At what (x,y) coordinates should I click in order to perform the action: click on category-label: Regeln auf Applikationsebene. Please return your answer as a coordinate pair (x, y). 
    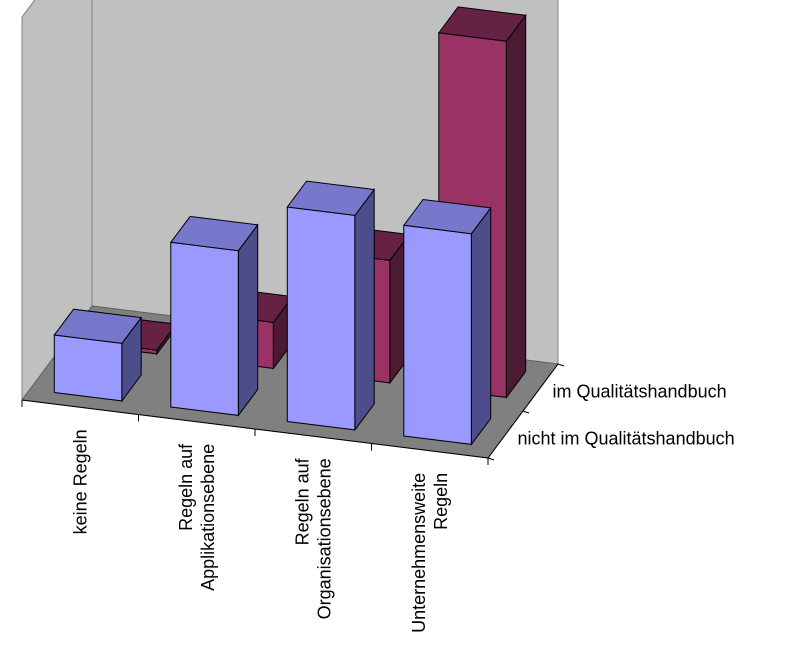
    Looking at the image, I should click on (197, 517).